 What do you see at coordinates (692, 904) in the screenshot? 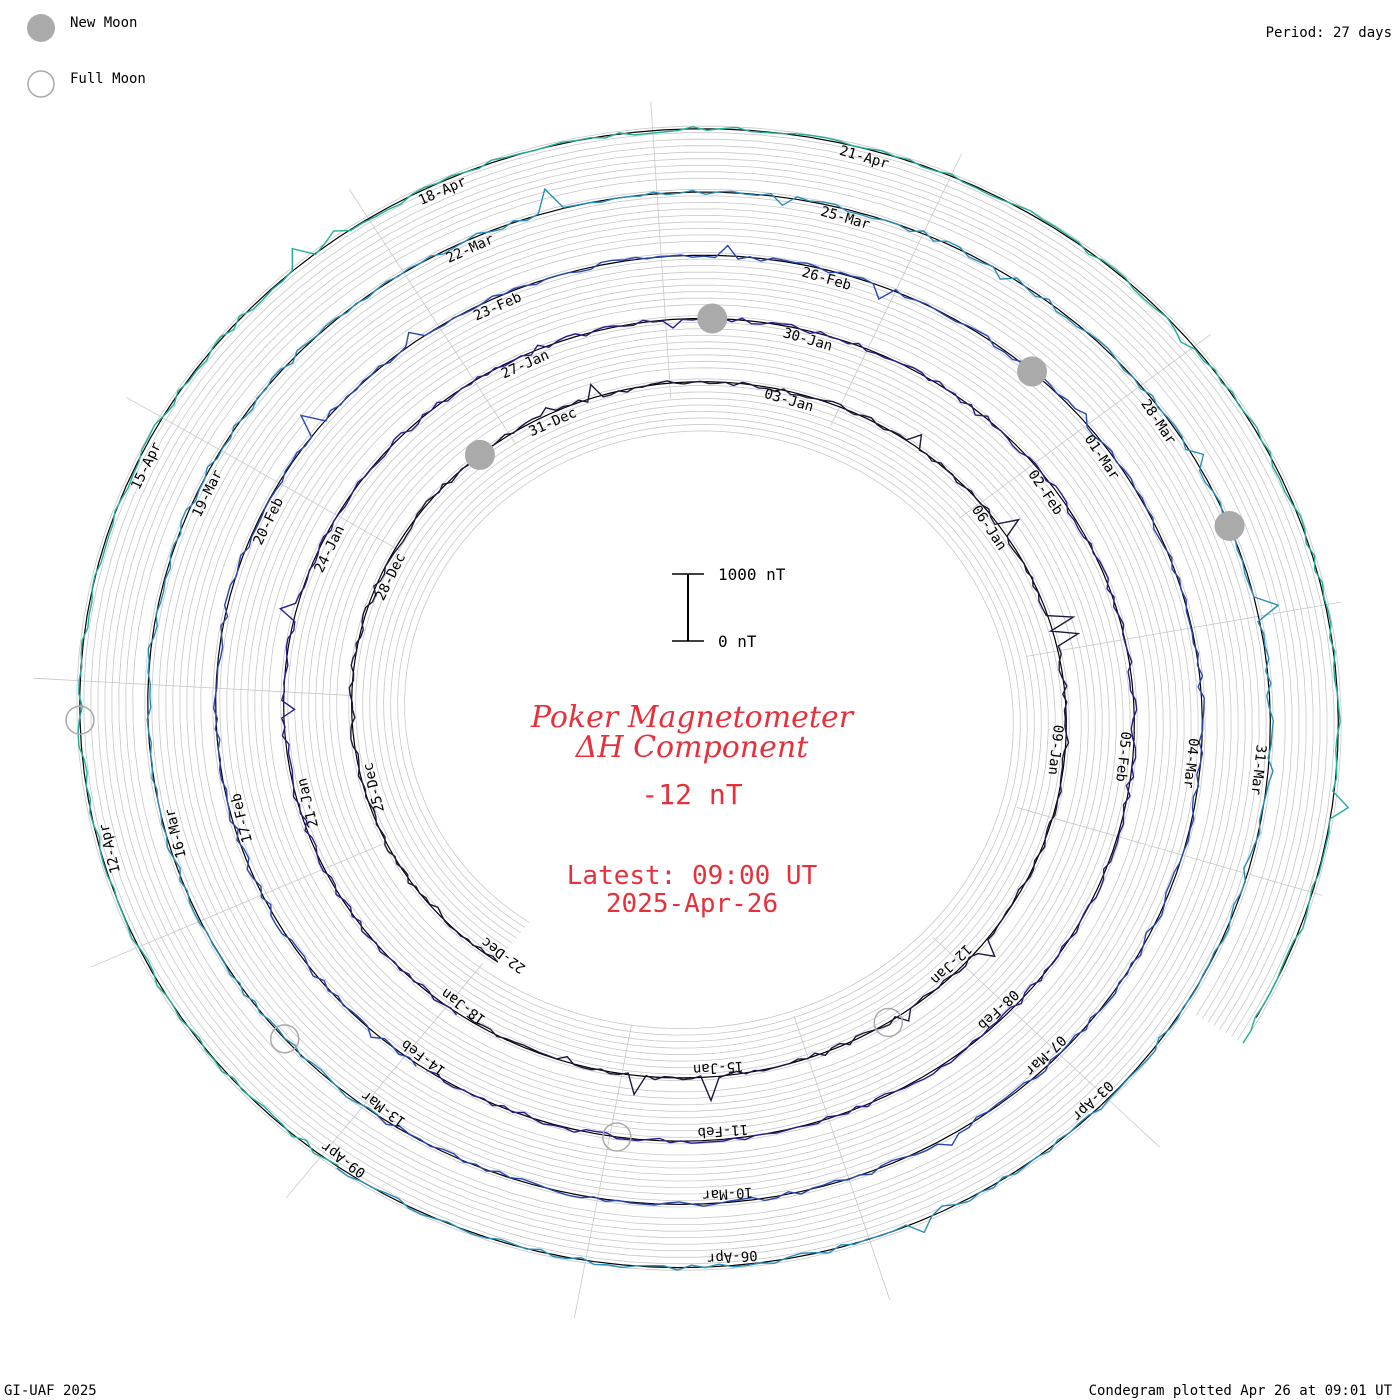
I see `latest-date: 2025-Apr-26` at bounding box center [692, 904].